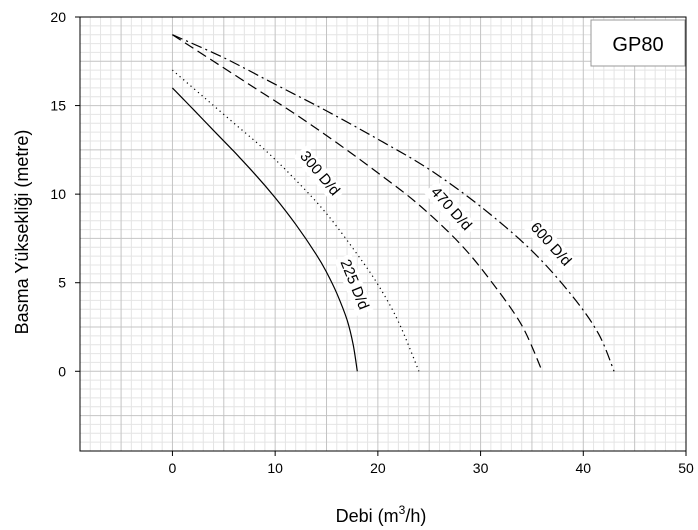  Describe the element at coordinates (58, 17) in the screenshot. I see `y-tick-label: 20` at that location.